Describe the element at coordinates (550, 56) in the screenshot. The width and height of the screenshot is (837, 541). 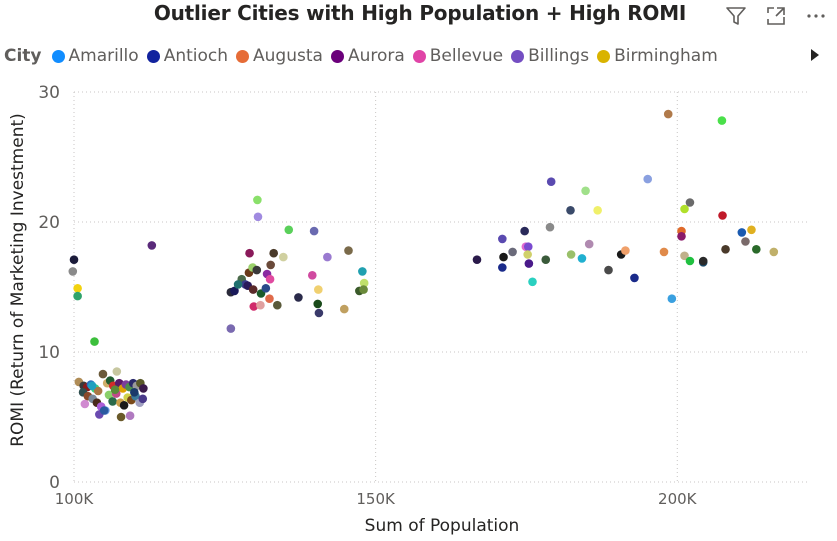
I see `legend-item-billings: Billings` at that location.